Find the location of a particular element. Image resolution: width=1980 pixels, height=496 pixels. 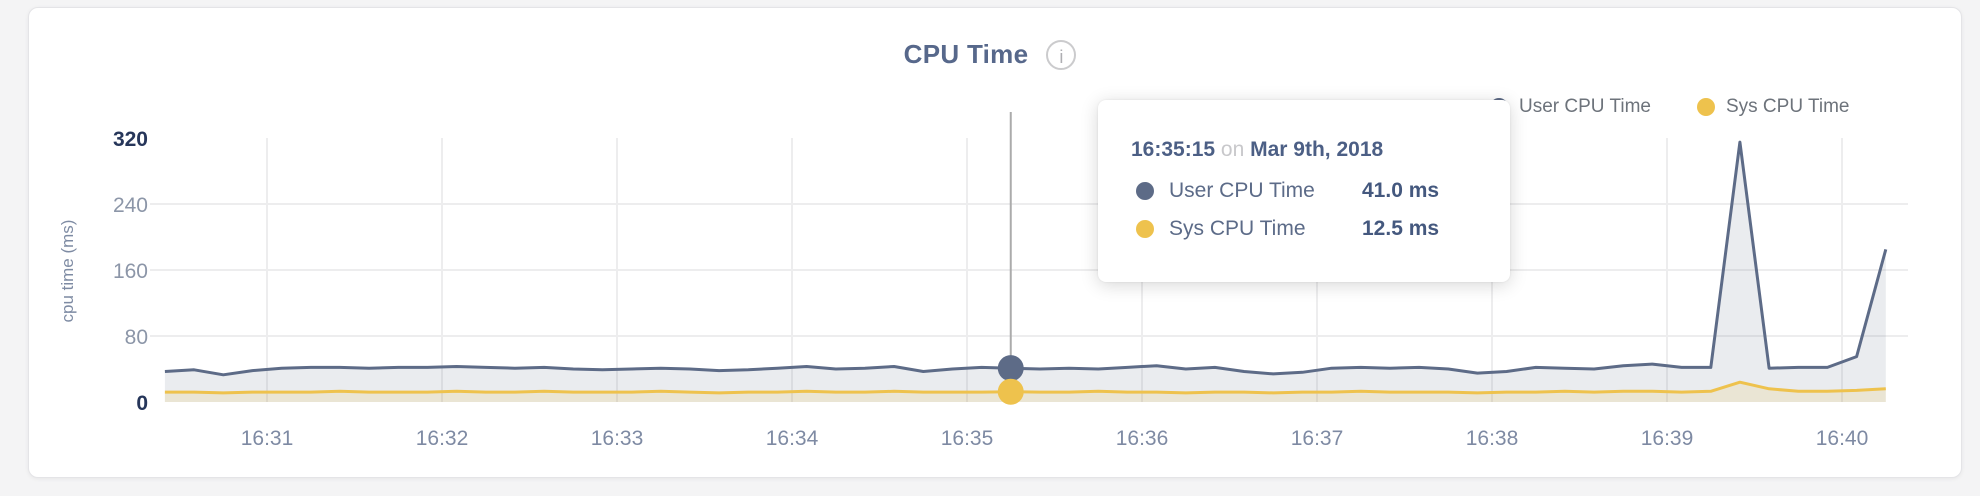

legend-item-user-cpu-time: User CPU Time is located at coordinates (1570, 107).